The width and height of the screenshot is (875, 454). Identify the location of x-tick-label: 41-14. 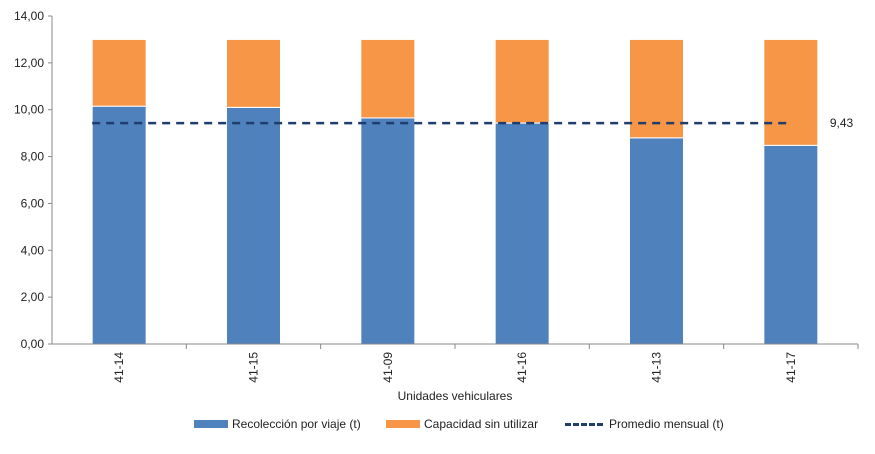
(119, 367).